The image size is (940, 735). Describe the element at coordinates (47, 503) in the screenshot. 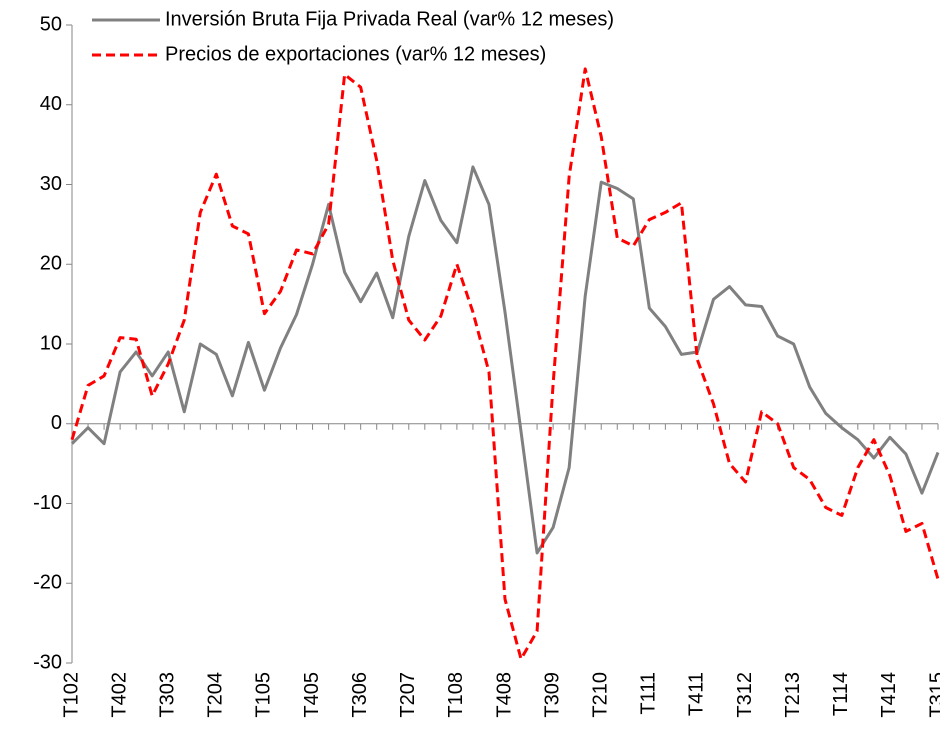

I see `y-tick-label: -10` at that location.